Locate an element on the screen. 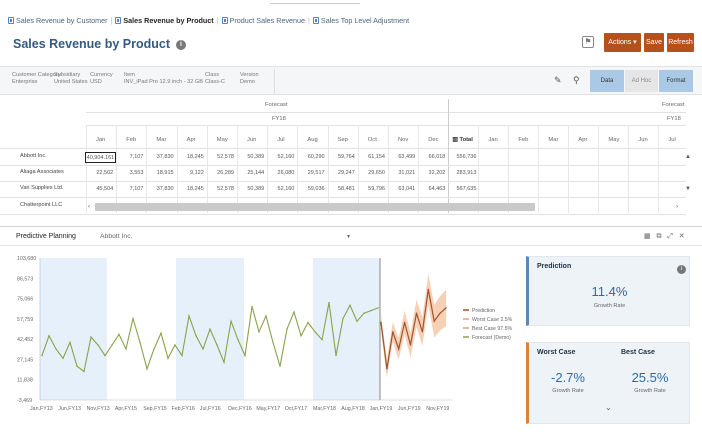  grid-cell: 66,018 is located at coordinates (437, 157).